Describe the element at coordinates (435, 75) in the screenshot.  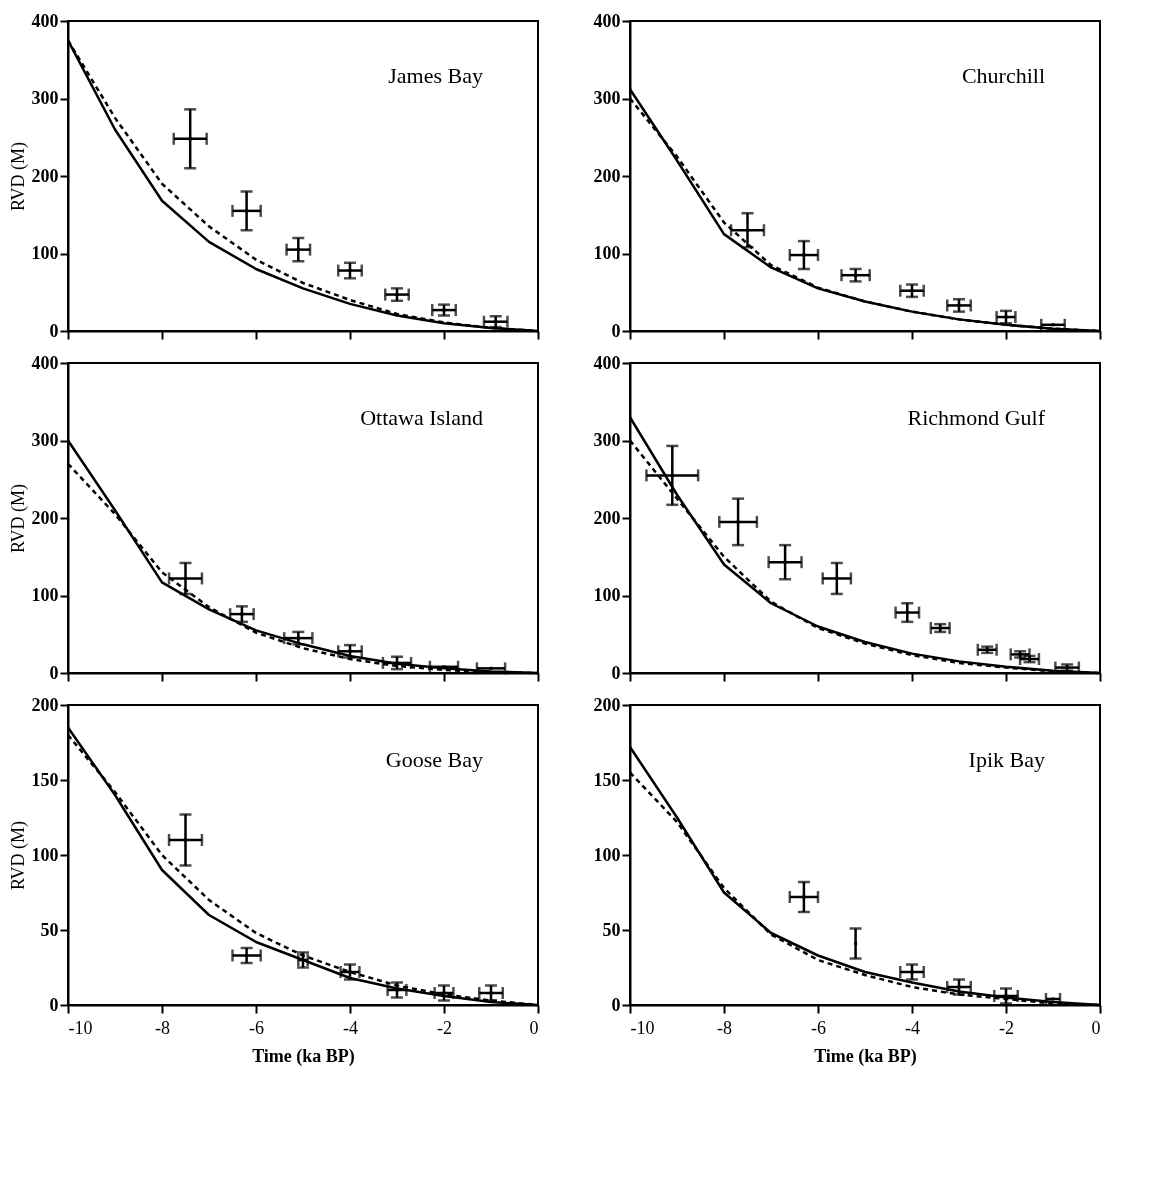
I see `annotation: James Bay` at that location.